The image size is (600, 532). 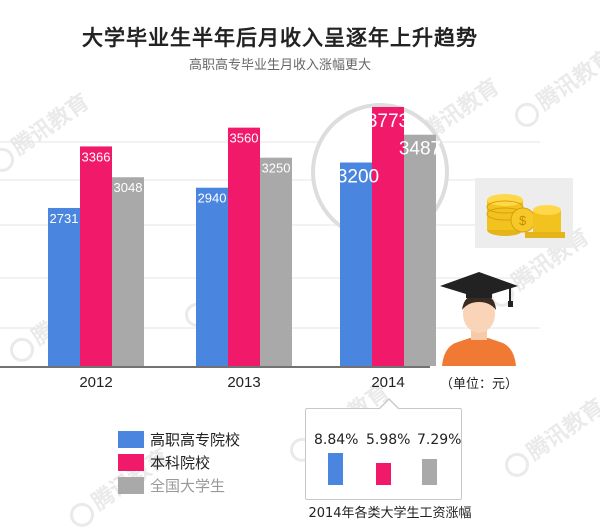 I want to click on coins-icon: $, so click(x=525, y=216).